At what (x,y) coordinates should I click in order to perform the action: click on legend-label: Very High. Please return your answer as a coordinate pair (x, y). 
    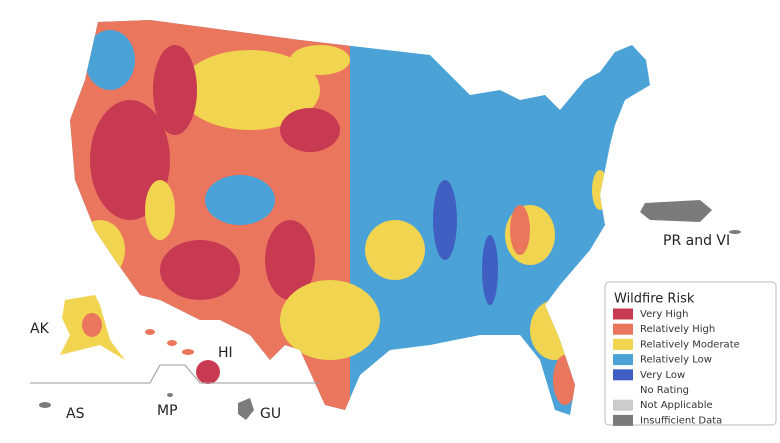
    Looking at the image, I should click on (664, 314).